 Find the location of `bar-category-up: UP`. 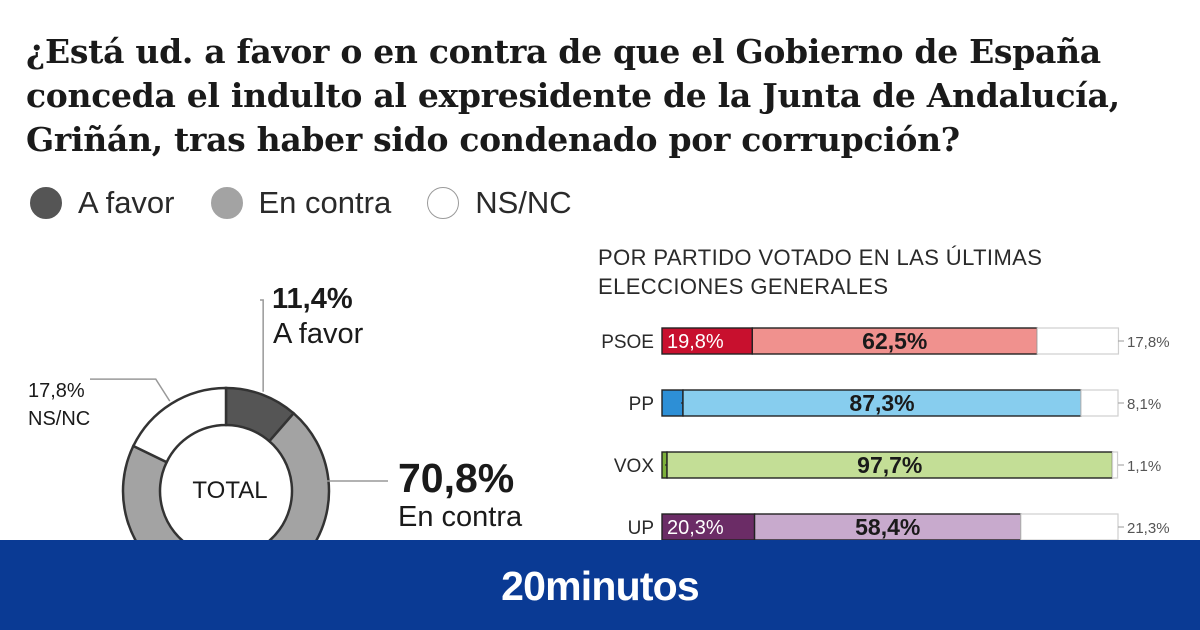

bar-category-up: UP is located at coordinates (641, 528).